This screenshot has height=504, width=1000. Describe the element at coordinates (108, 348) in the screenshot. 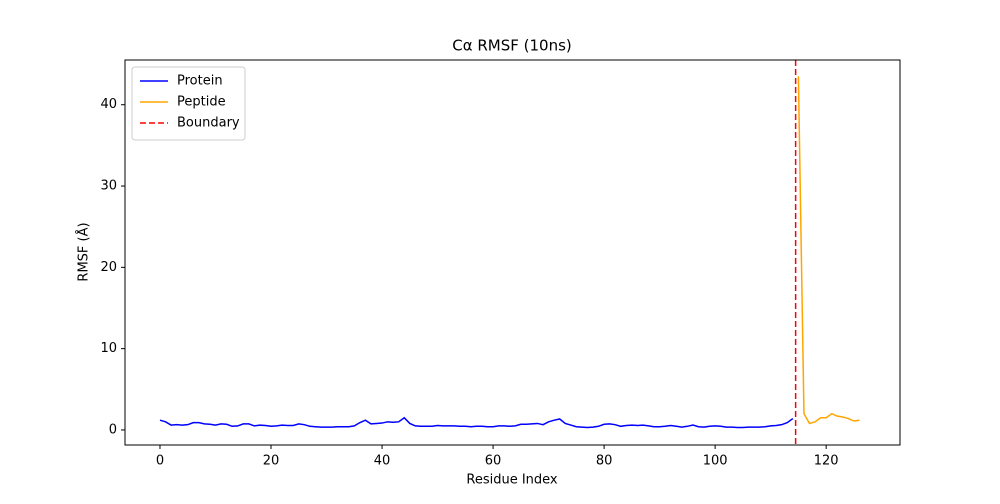

I see `y-tick-label: 10` at that location.